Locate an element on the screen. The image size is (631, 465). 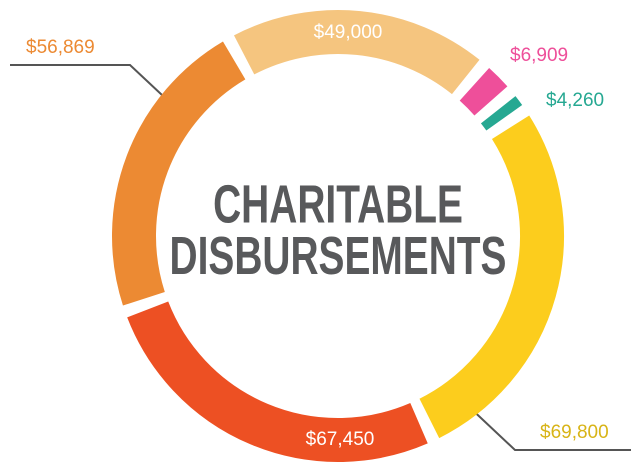
data-label: $69,800 is located at coordinates (574, 432).